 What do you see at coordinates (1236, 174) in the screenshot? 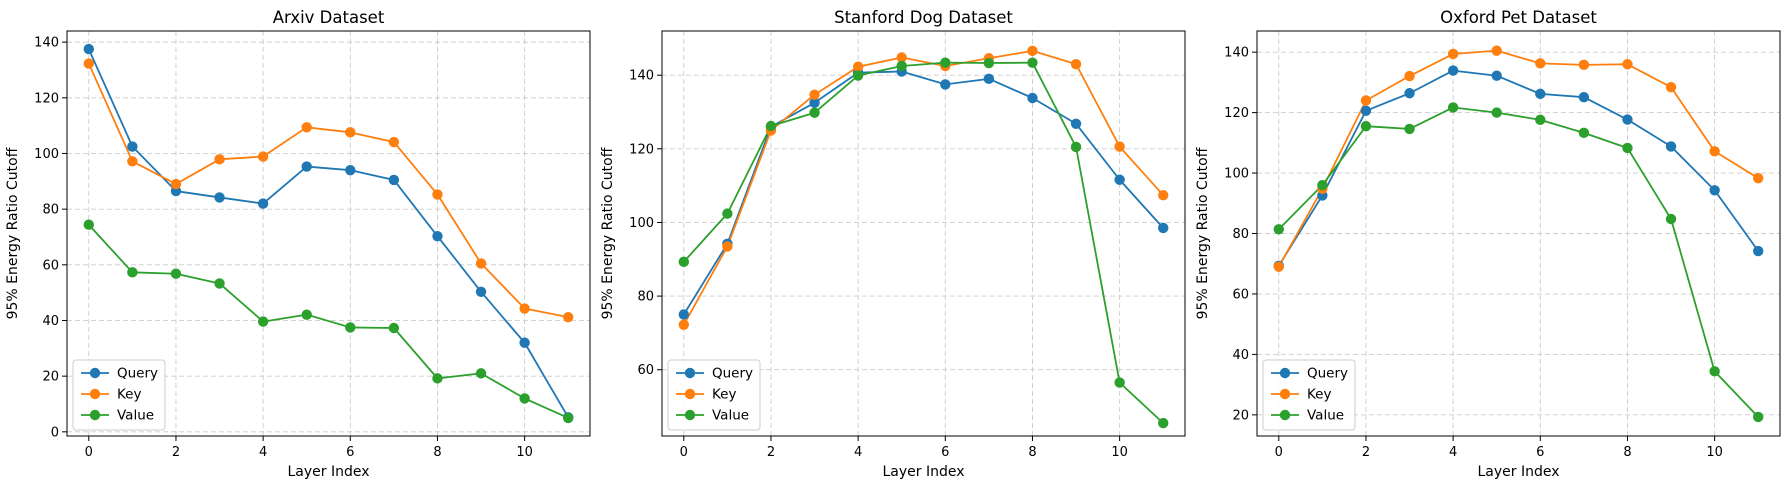
I see `y-tick-label: 100` at bounding box center [1236, 174].